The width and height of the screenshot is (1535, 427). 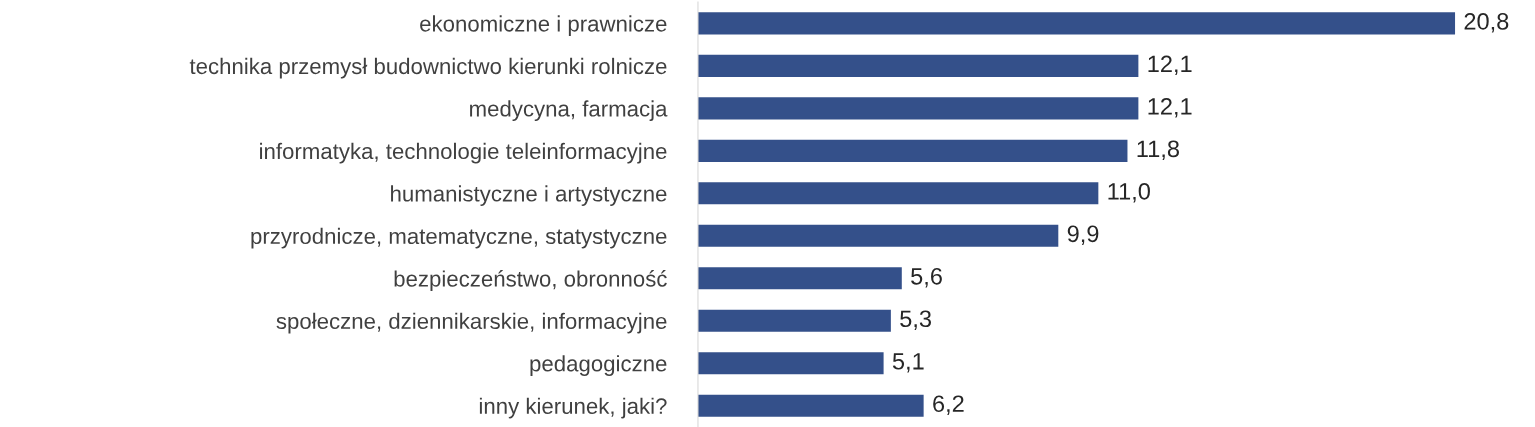 I want to click on y-tick-label: informatyka, technologie teleinformacyjne, so click(x=463, y=153).